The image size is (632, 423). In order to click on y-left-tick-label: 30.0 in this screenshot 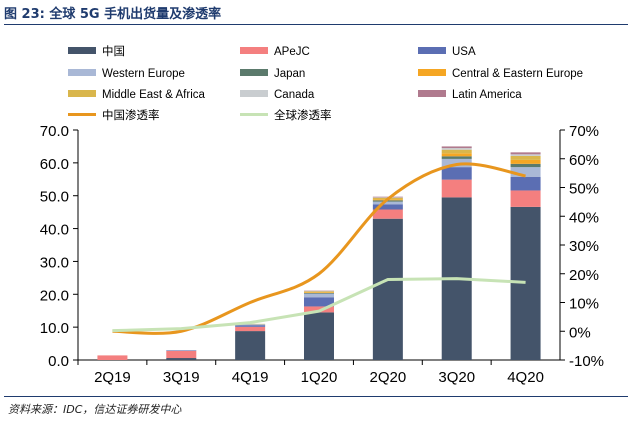, I will do `click(54, 262)`.